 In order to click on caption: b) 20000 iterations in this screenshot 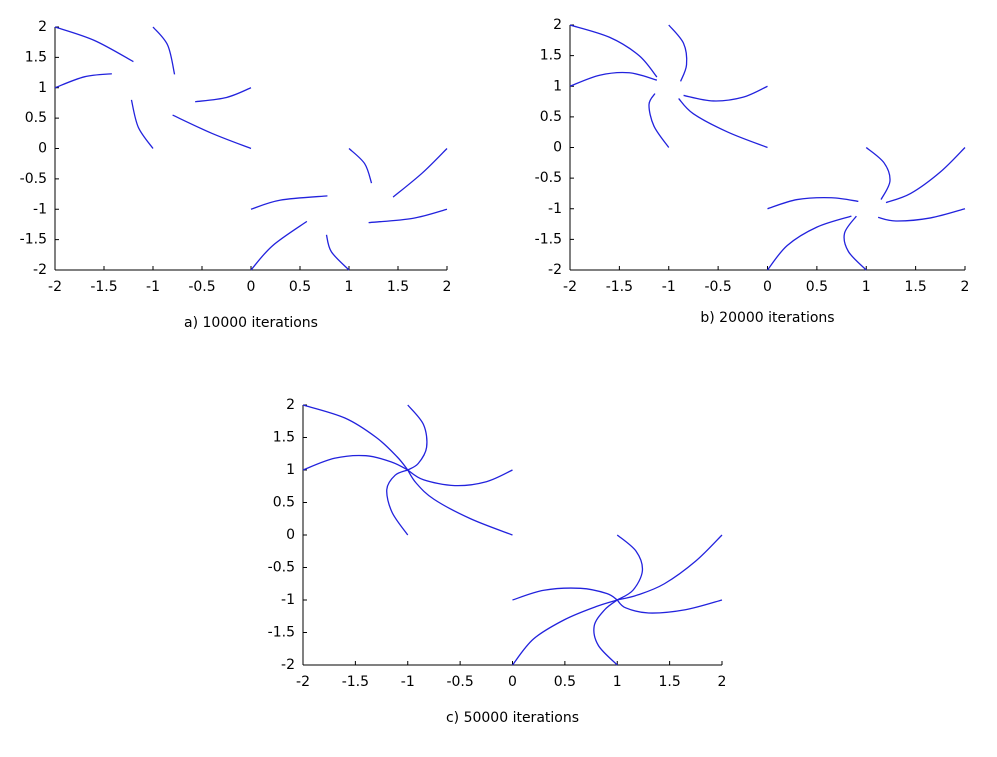, I will do `click(767, 318)`.